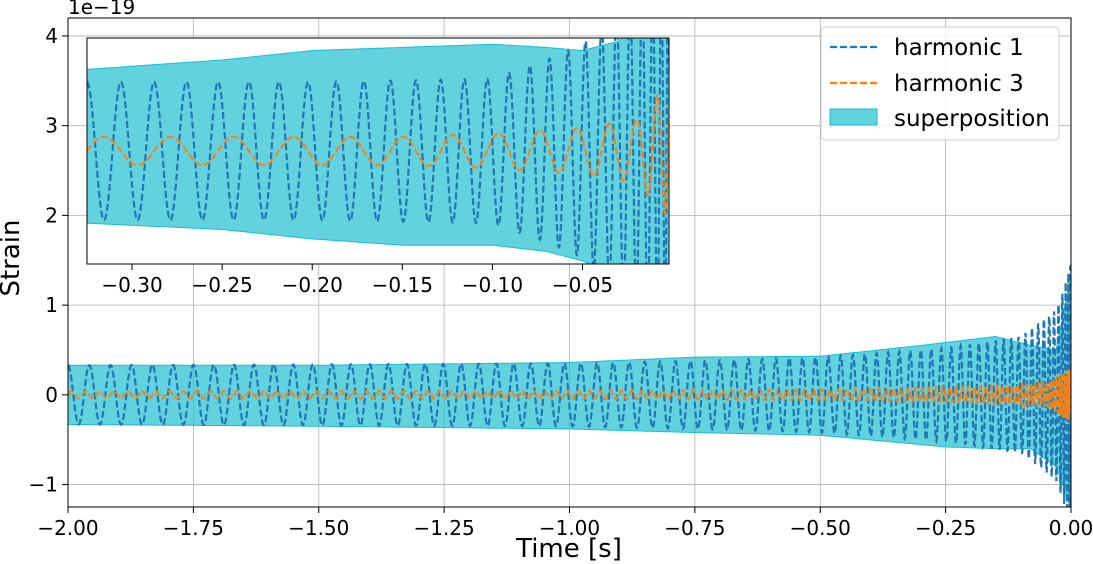 The width and height of the screenshot is (1093, 564). Describe the element at coordinates (568, 549) in the screenshot. I see `x-axis-title: Time [s]` at that location.